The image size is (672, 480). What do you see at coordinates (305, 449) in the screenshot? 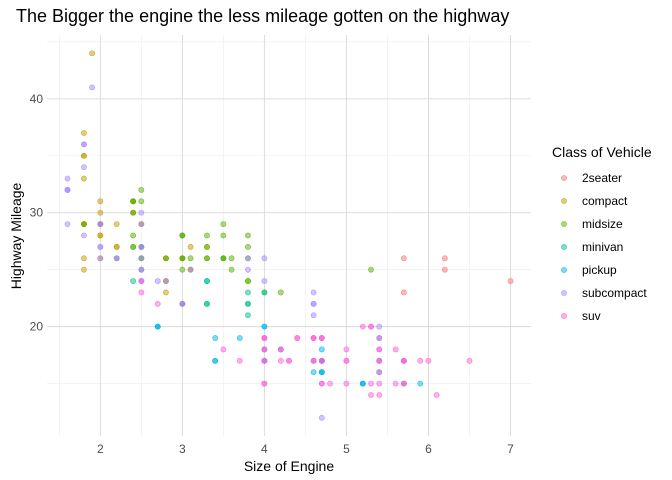
I see `x-axis-ticks: 2 3 4 5 6 7` at bounding box center [305, 449].